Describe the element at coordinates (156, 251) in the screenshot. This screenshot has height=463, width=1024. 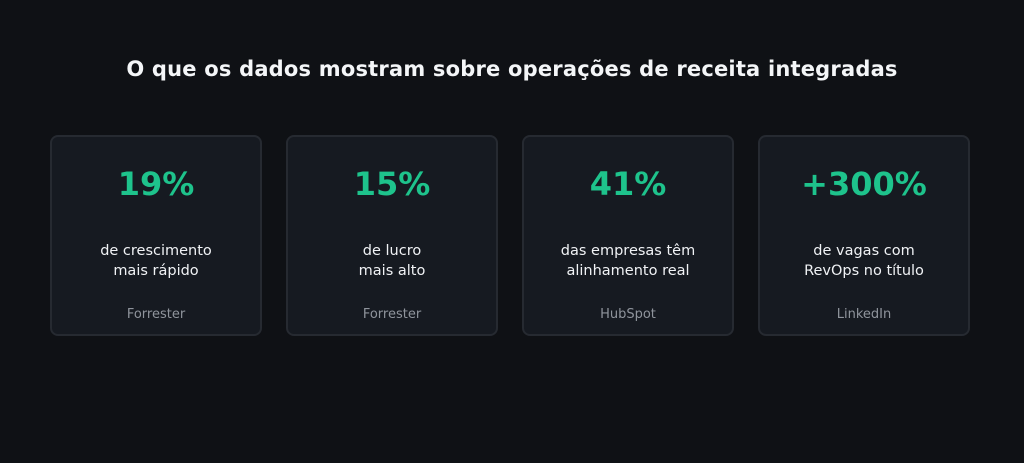
I see `stat-description-line: de crescimento` at that location.